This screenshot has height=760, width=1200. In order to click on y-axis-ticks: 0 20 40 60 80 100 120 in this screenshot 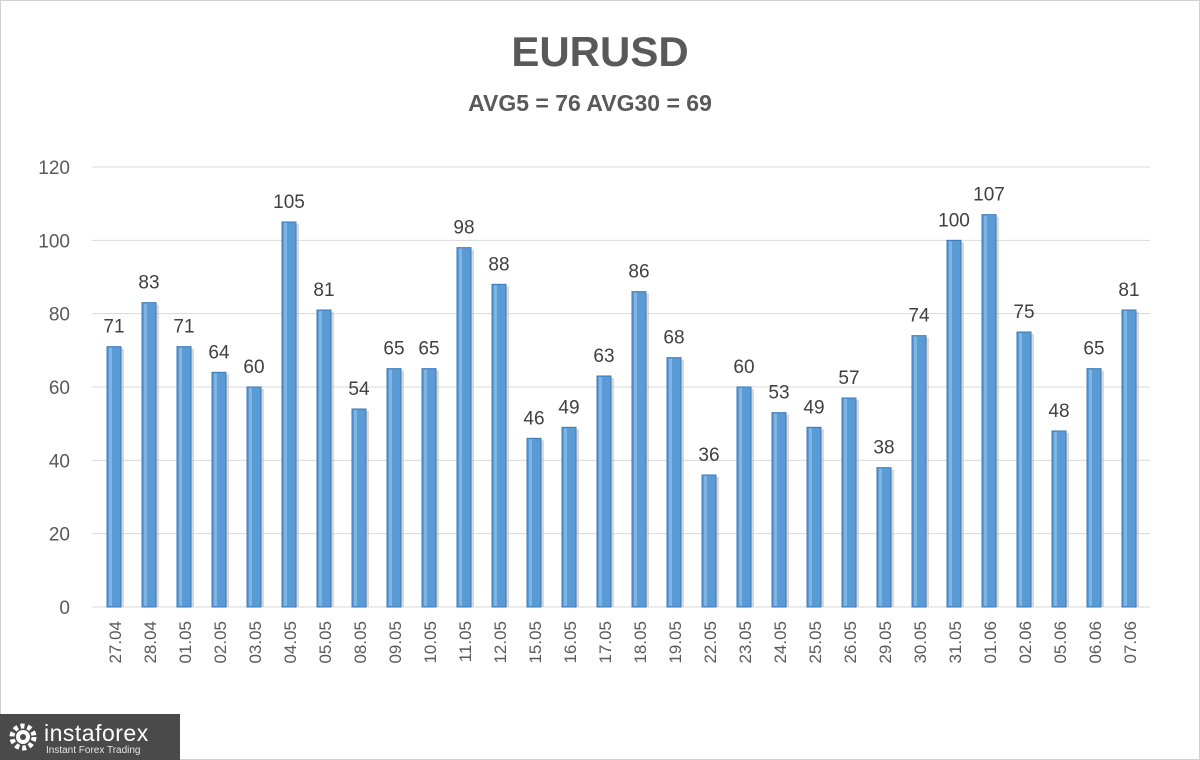, I will do `click(54, 388)`.